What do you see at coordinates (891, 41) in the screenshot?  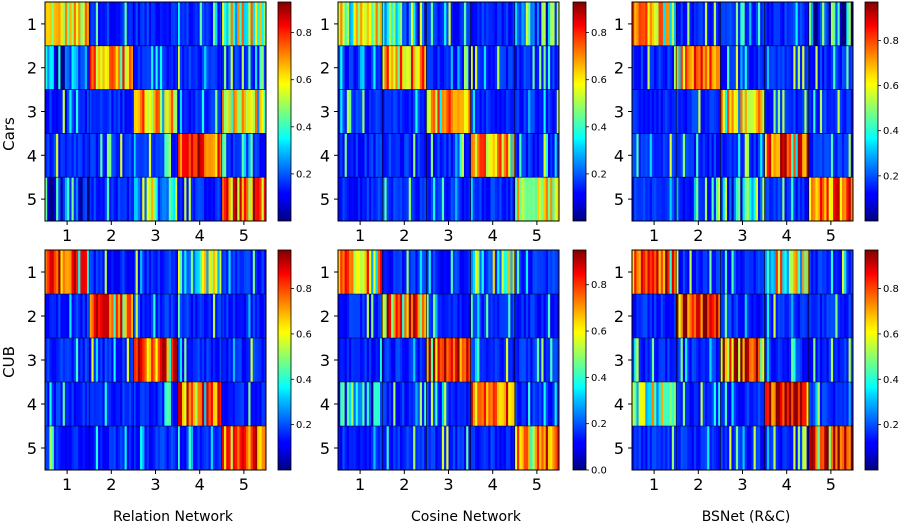 I see `colorbar-tick-label: 0.8` at bounding box center [891, 41].